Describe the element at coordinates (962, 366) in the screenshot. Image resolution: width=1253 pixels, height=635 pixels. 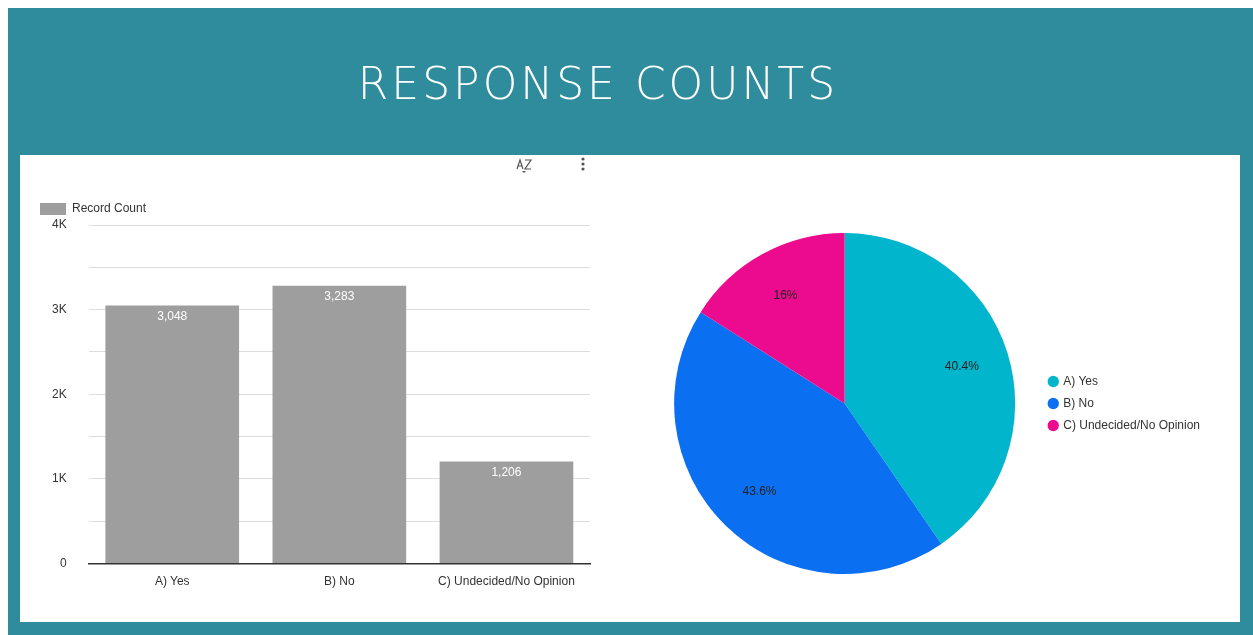
I see `data-label: 40.4%` at that location.